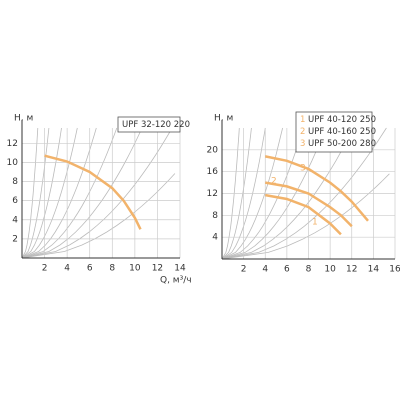  What do you see at coordinates (303, 169) in the screenshot?
I see `curve-label: 3` at bounding box center [303, 169].